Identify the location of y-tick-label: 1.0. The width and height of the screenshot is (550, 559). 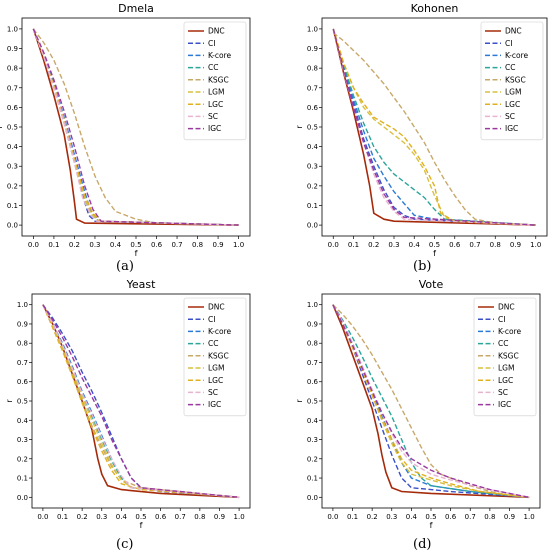
(22, 305).